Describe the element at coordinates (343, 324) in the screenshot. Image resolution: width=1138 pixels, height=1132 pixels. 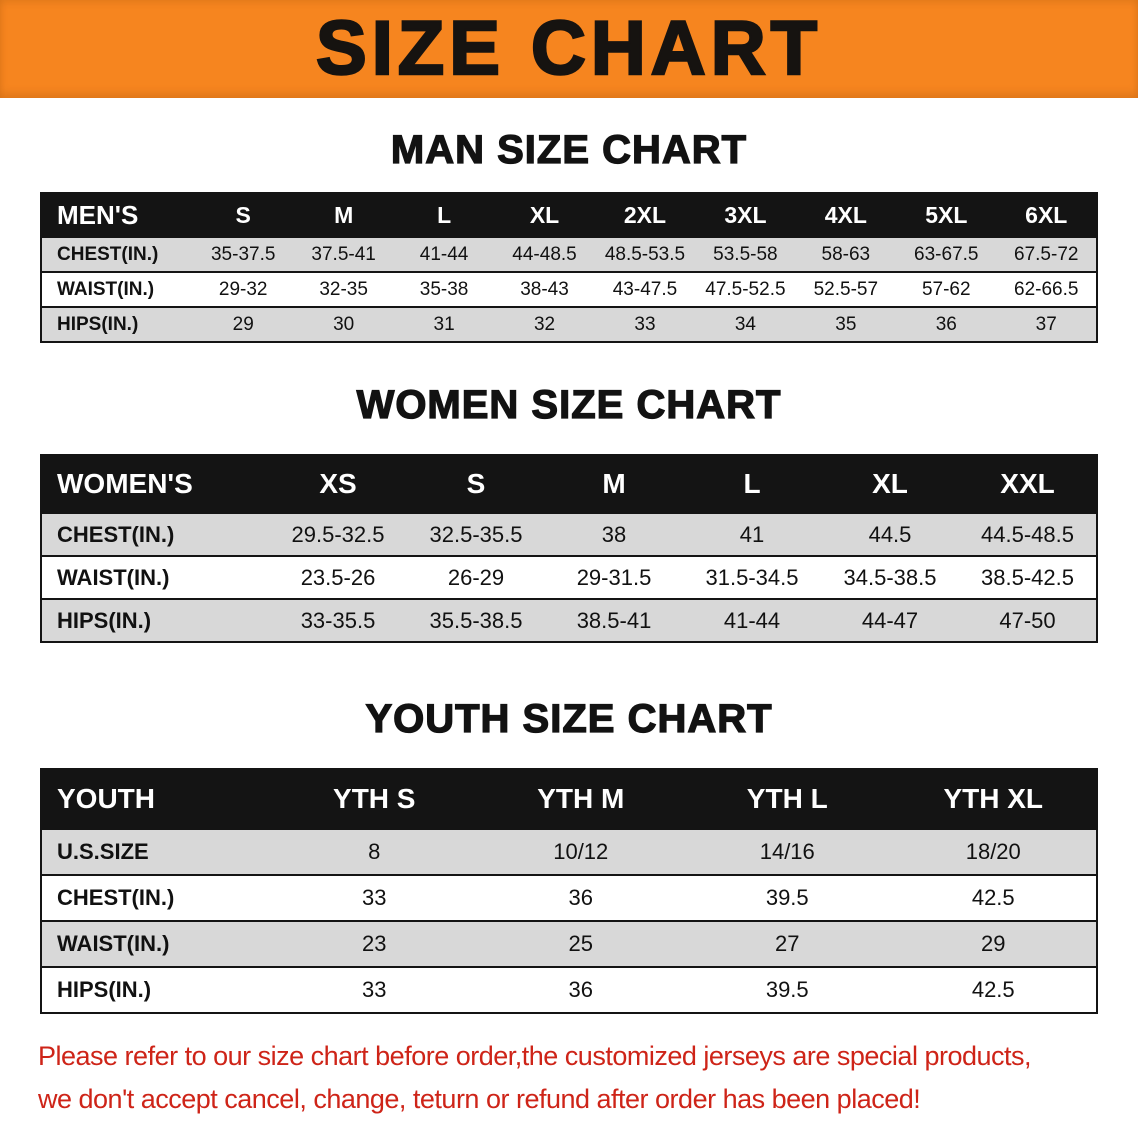
I see `size-value-cell: 30` at that location.